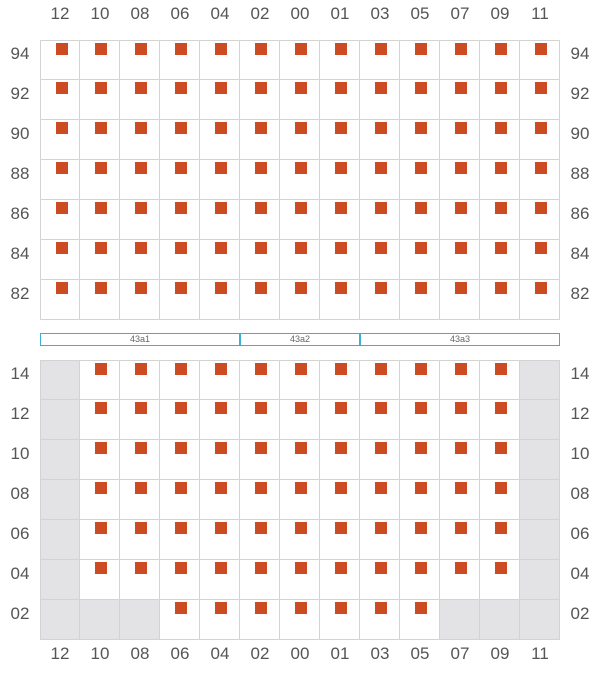  I want to click on zone-43a3: 43a3, so click(460, 339).